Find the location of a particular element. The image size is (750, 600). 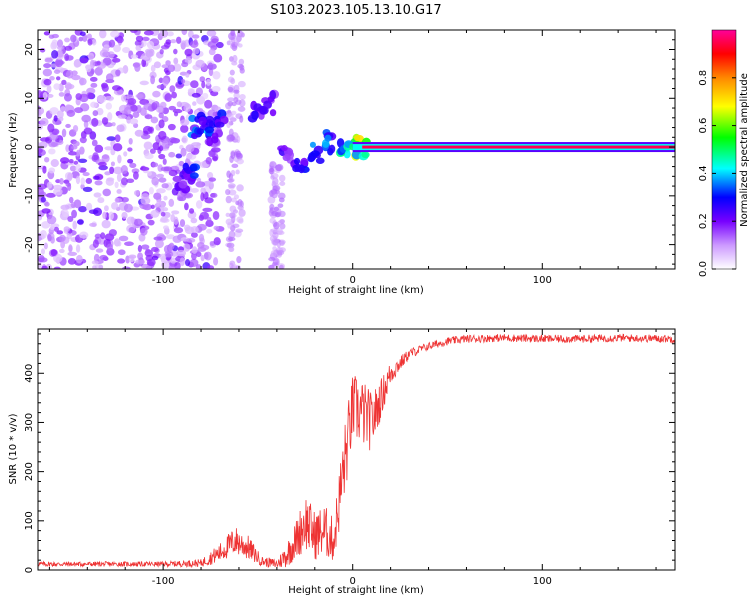

colorbar-tick-label: 0.6 is located at coordinates (703, 126).